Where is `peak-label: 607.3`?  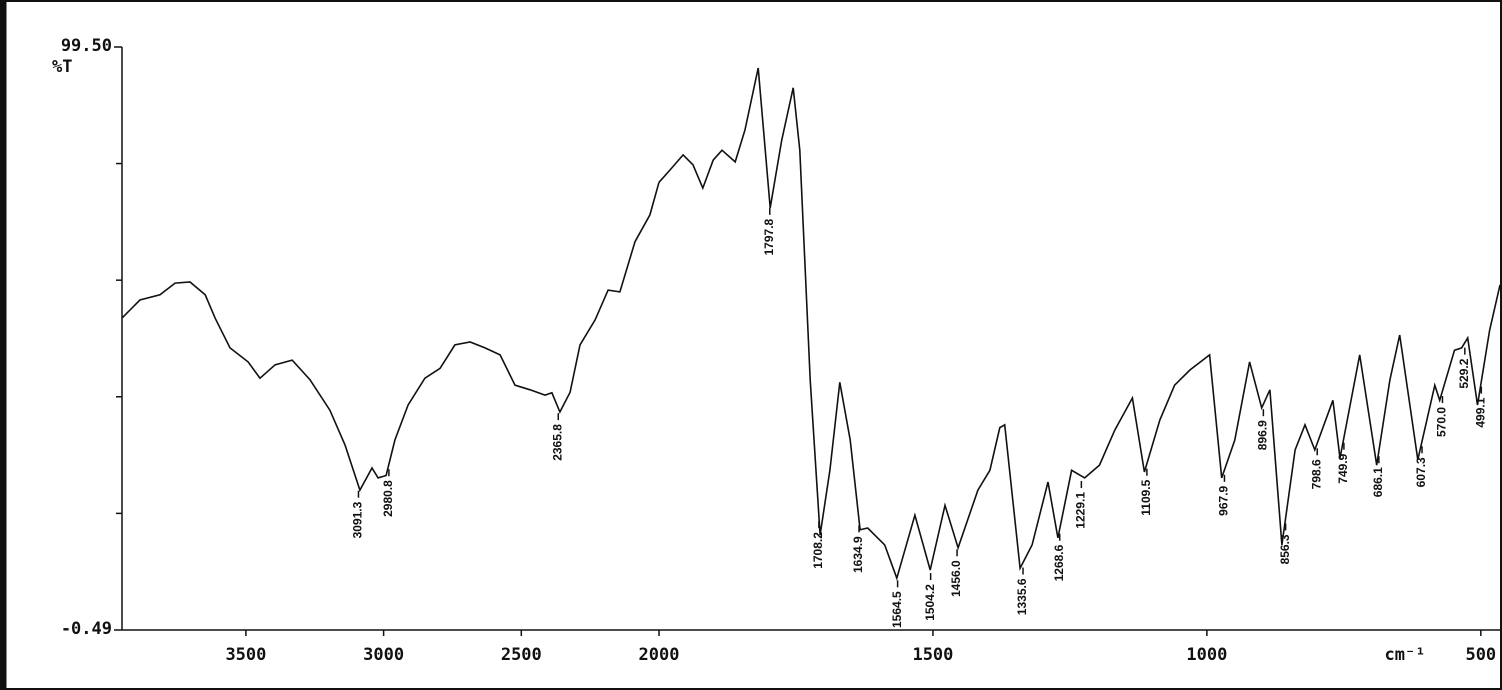
peak-label: 607.3 is located at coordinates (1421, 472).